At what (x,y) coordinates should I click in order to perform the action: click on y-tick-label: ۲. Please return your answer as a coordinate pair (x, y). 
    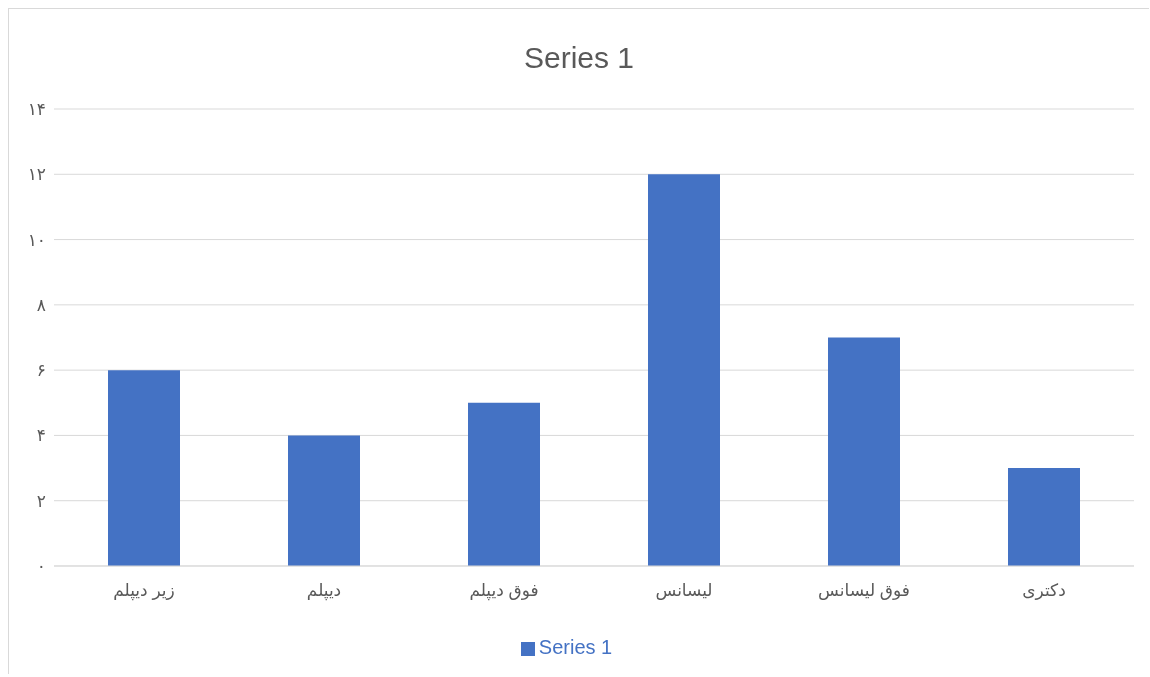
    Looking at the image, I should click on (41, 501).